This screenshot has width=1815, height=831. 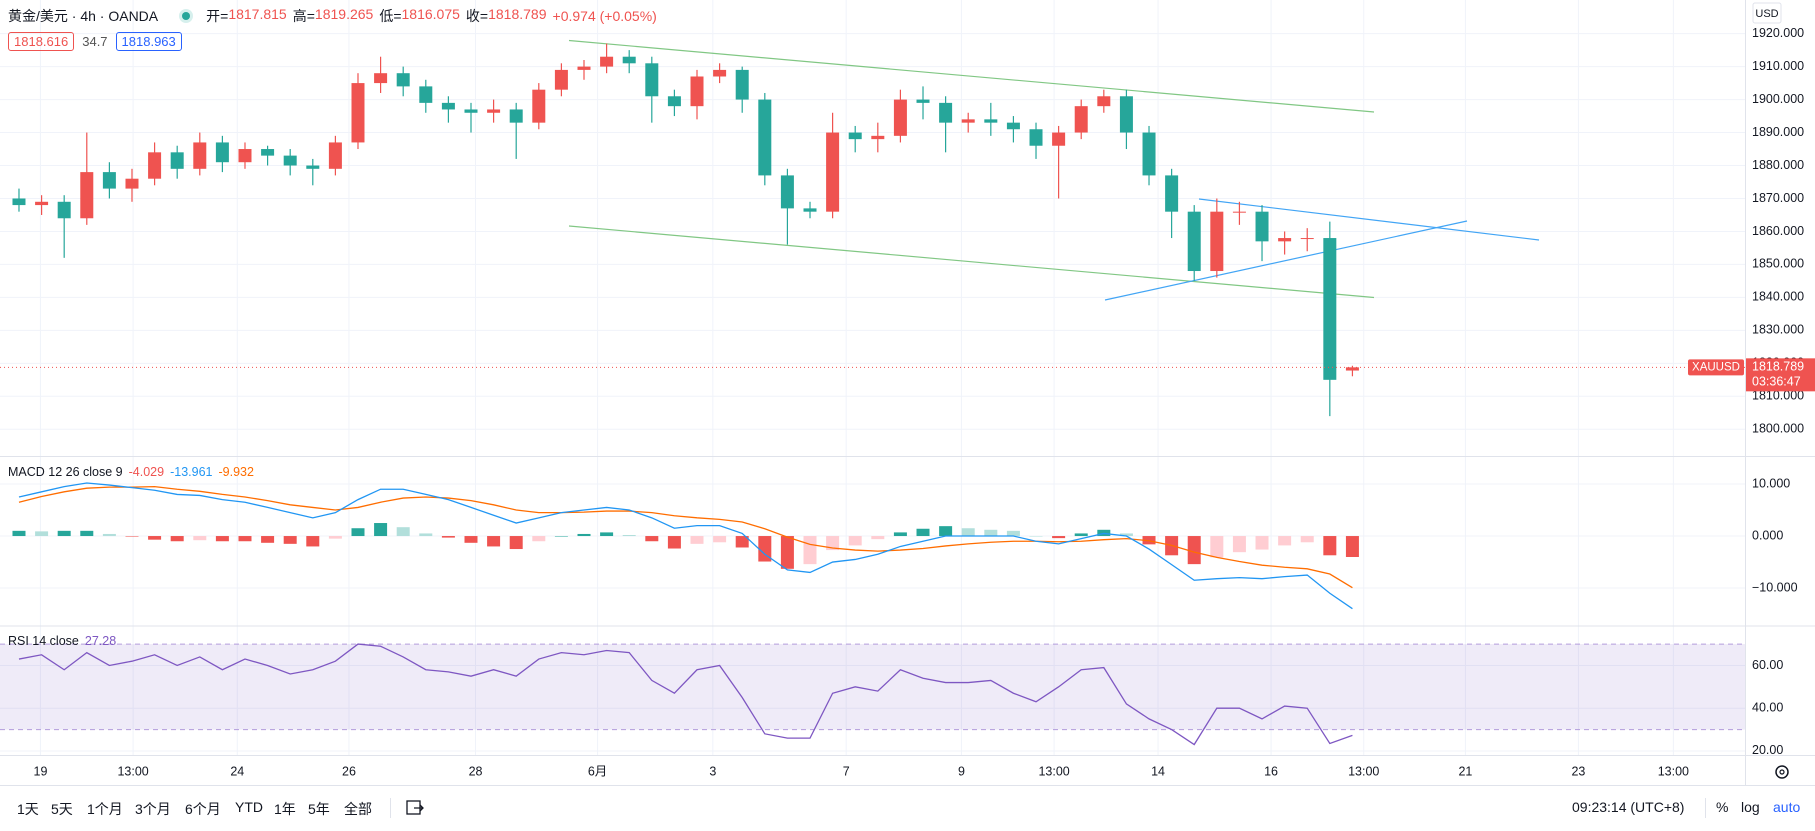 What do you see at coordinates (1767, 750) in the screenshot?
I see `y-tick-label: 20.00` at bounding box center [1767, 750].